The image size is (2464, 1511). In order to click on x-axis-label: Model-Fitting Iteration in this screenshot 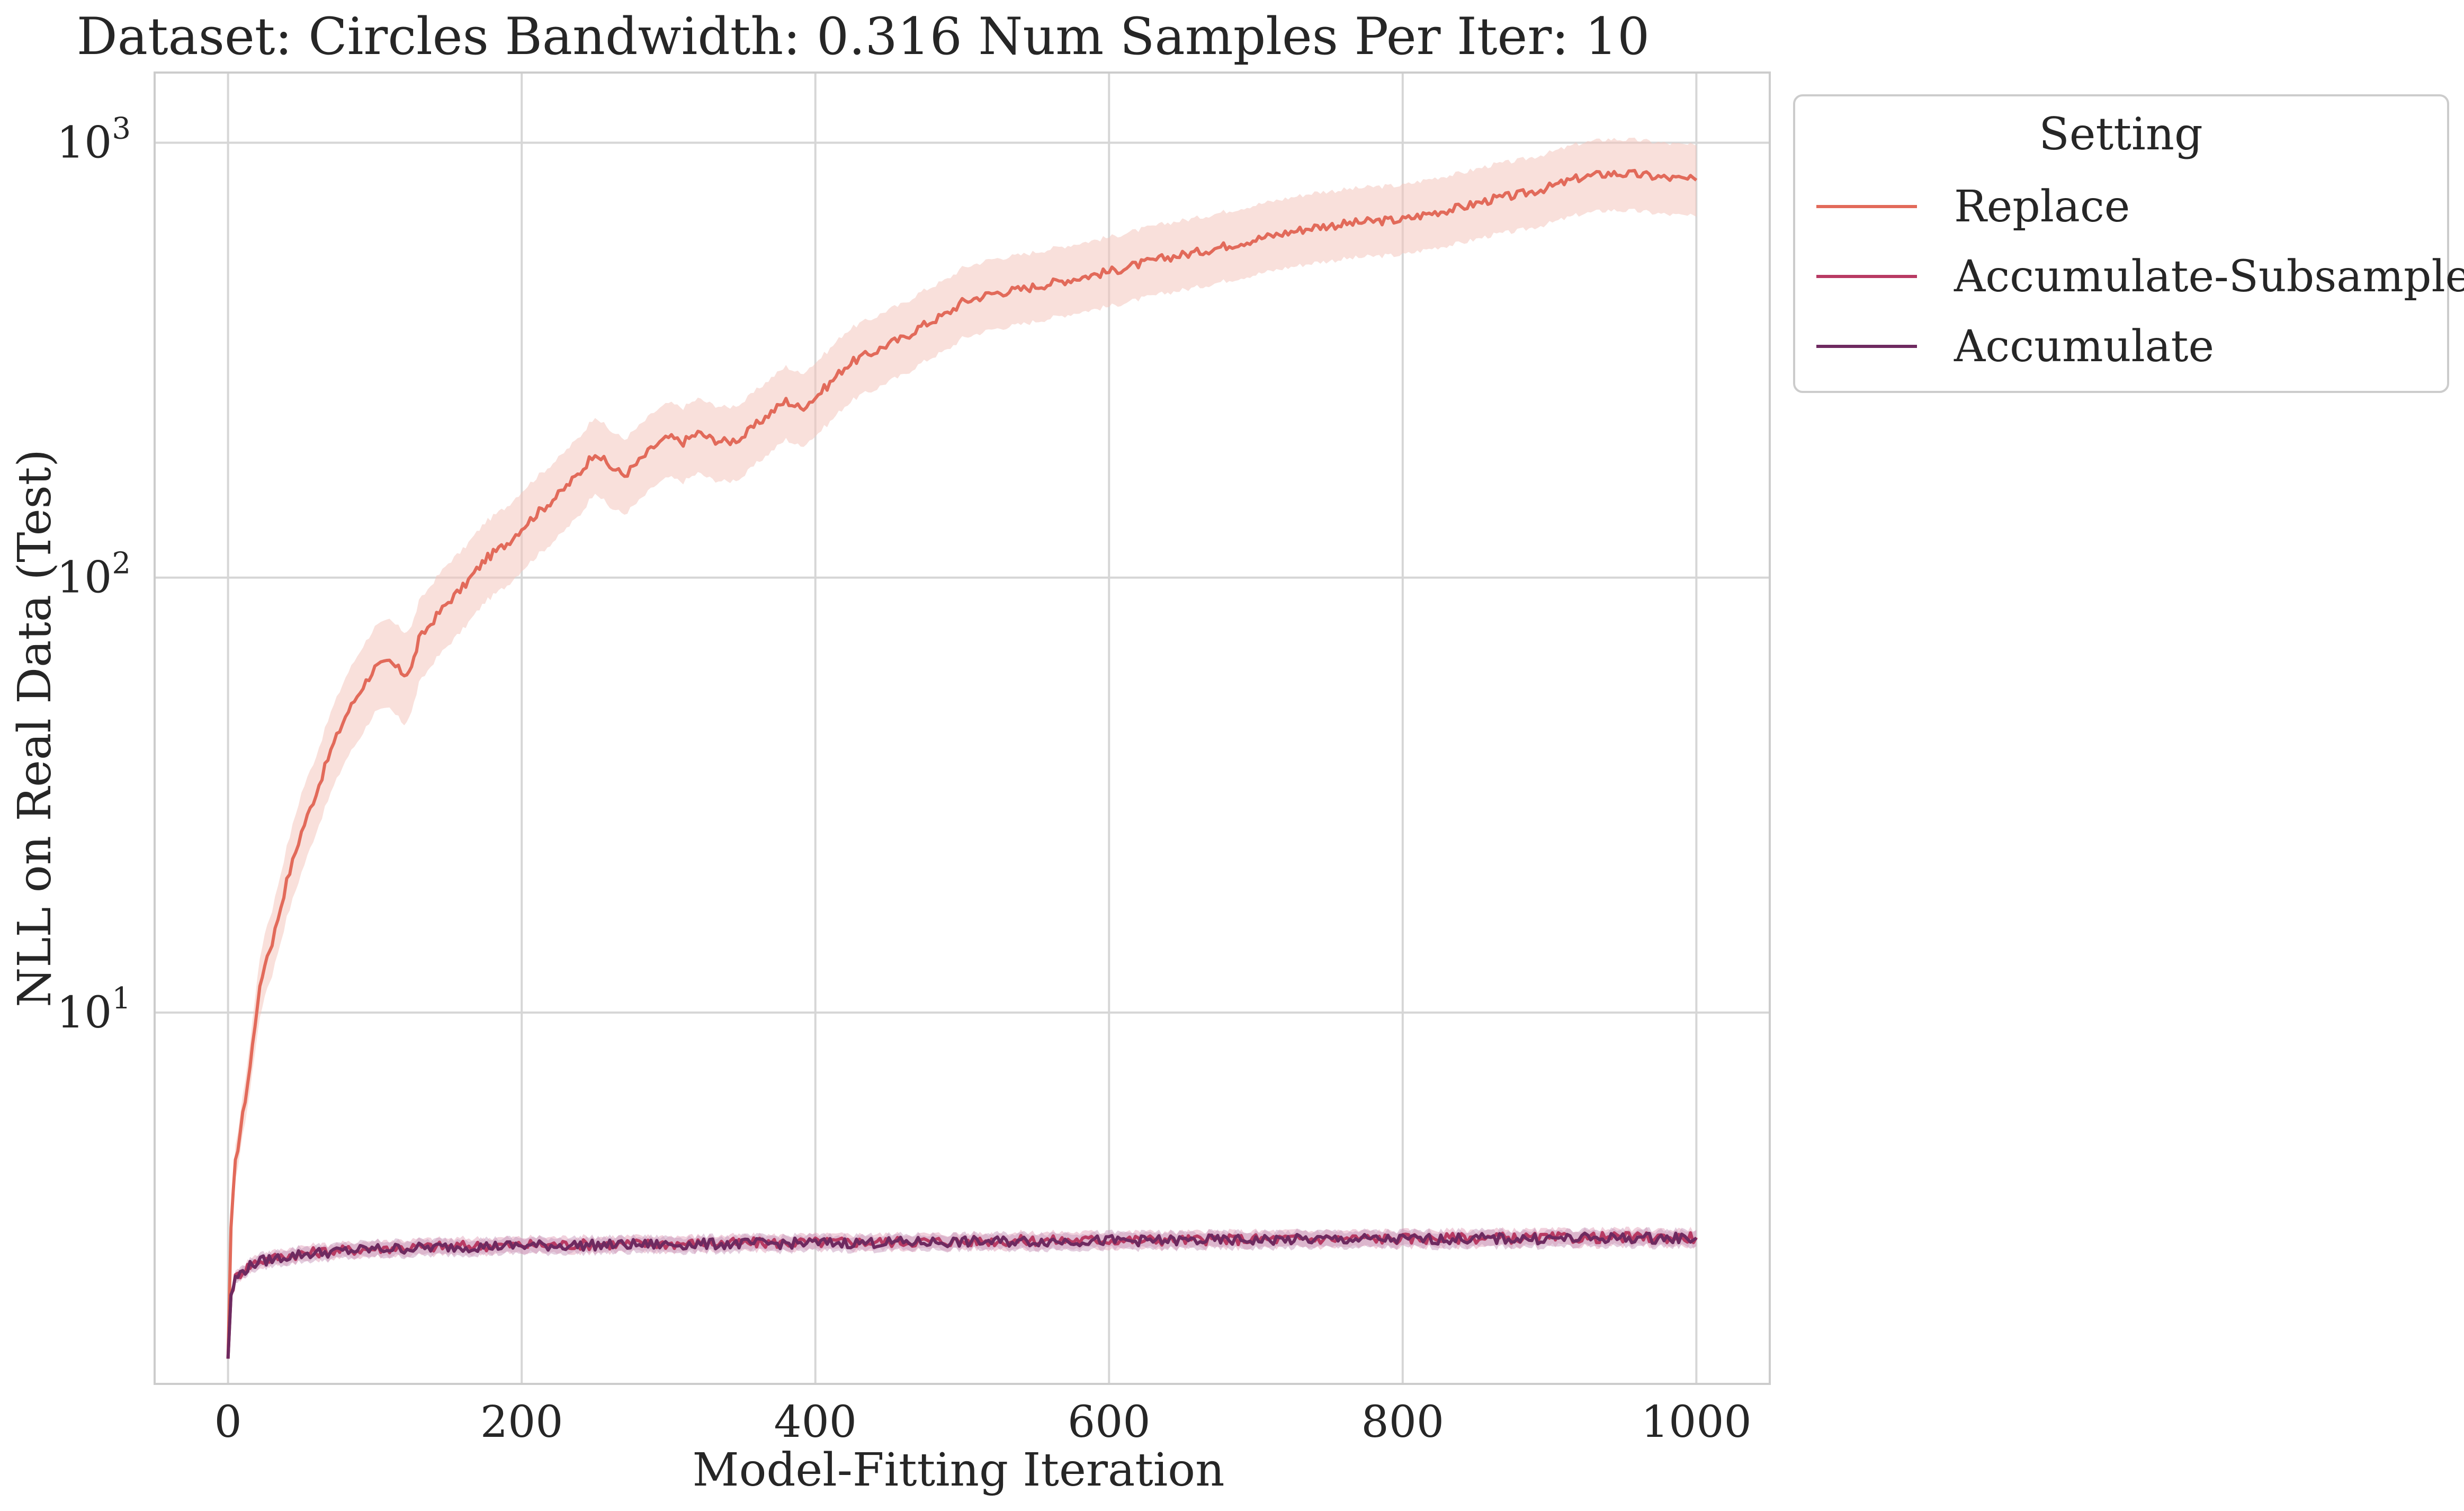, I will do `click(959, 1470)`.